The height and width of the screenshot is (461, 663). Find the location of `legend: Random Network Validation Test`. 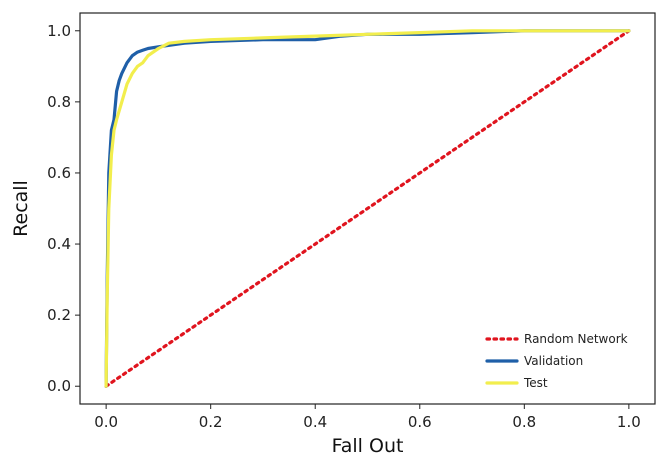

legend: Random Network Validation Test is located at coordinates (556, 361).